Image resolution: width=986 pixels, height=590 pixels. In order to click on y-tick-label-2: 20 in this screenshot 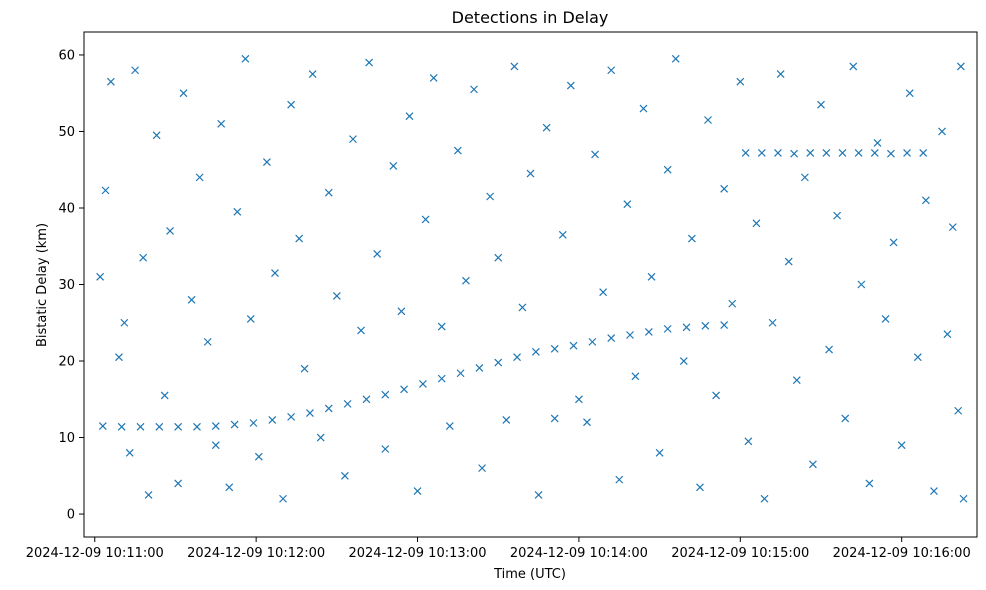, I will do `click(66, 362)`.